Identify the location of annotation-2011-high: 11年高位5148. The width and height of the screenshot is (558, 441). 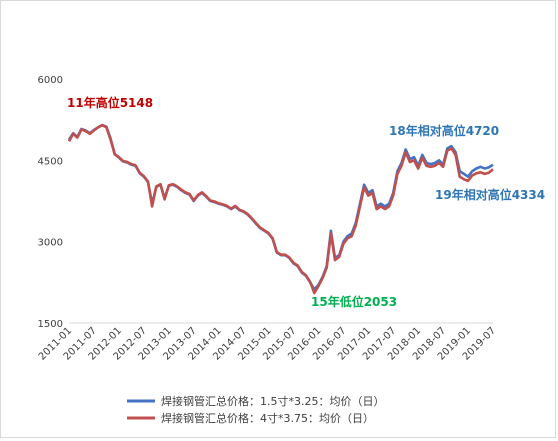
(110, 102).